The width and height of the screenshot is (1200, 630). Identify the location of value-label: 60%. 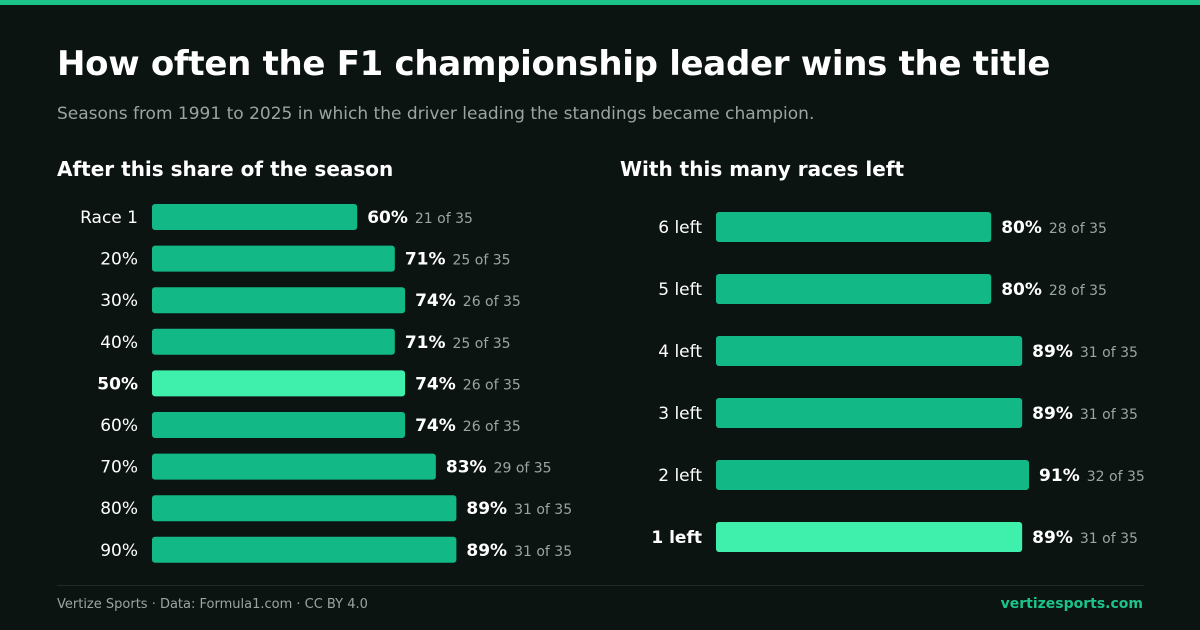
(387, 218).